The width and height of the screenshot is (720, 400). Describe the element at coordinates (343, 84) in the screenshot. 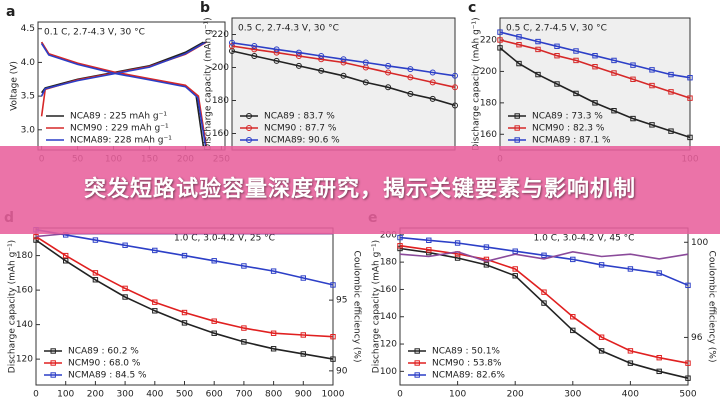

I see `plot-area` at that location.